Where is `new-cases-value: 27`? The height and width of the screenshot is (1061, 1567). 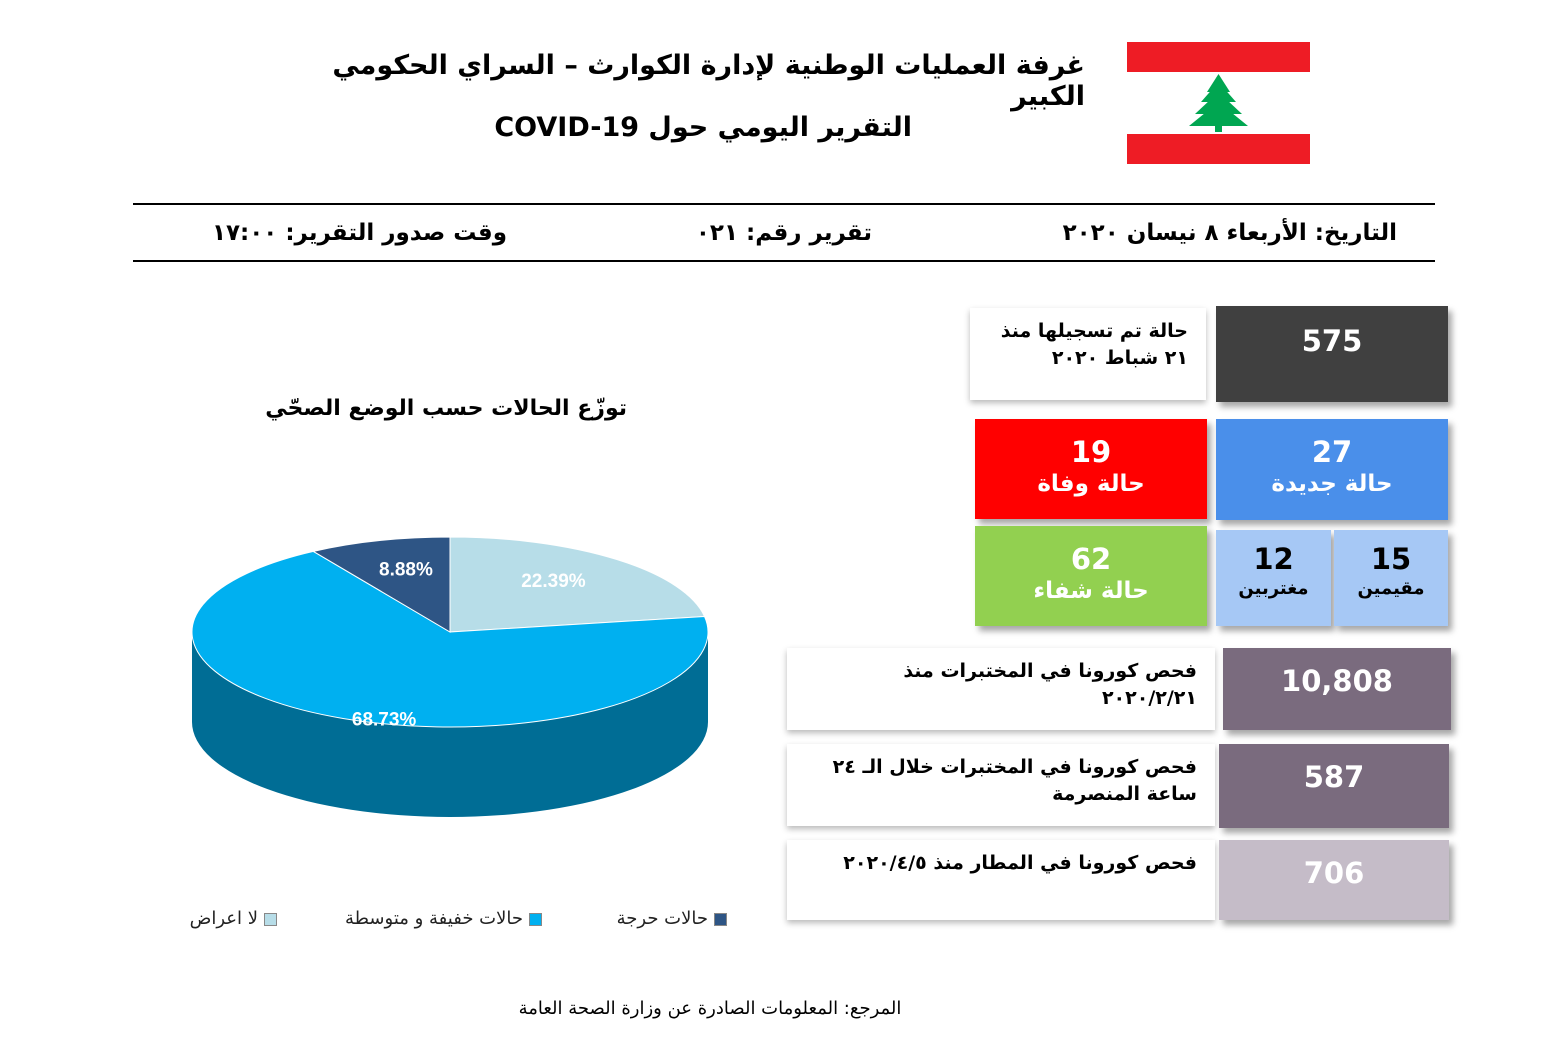
new-cases-value: 27 is located at coordinates (1332, 452).